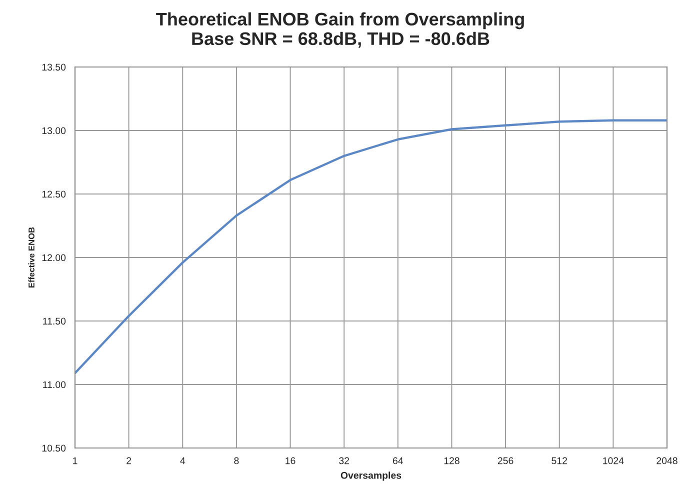  What do you see at coordinates (452, 460) in the screenshot?
I see `x-tick-label: 128` at bounding box center [452, 460].